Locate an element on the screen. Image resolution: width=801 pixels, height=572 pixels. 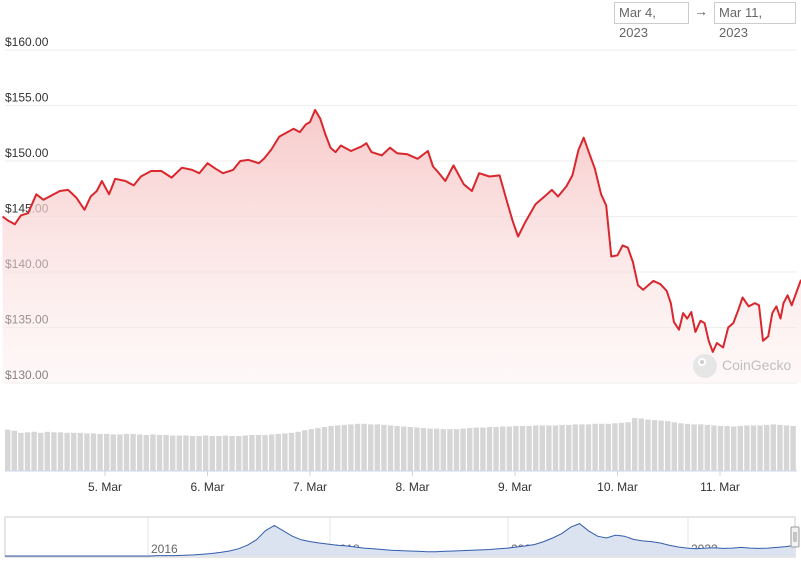
navigator: 2016201820202022 is located at coordinates (402, 537).